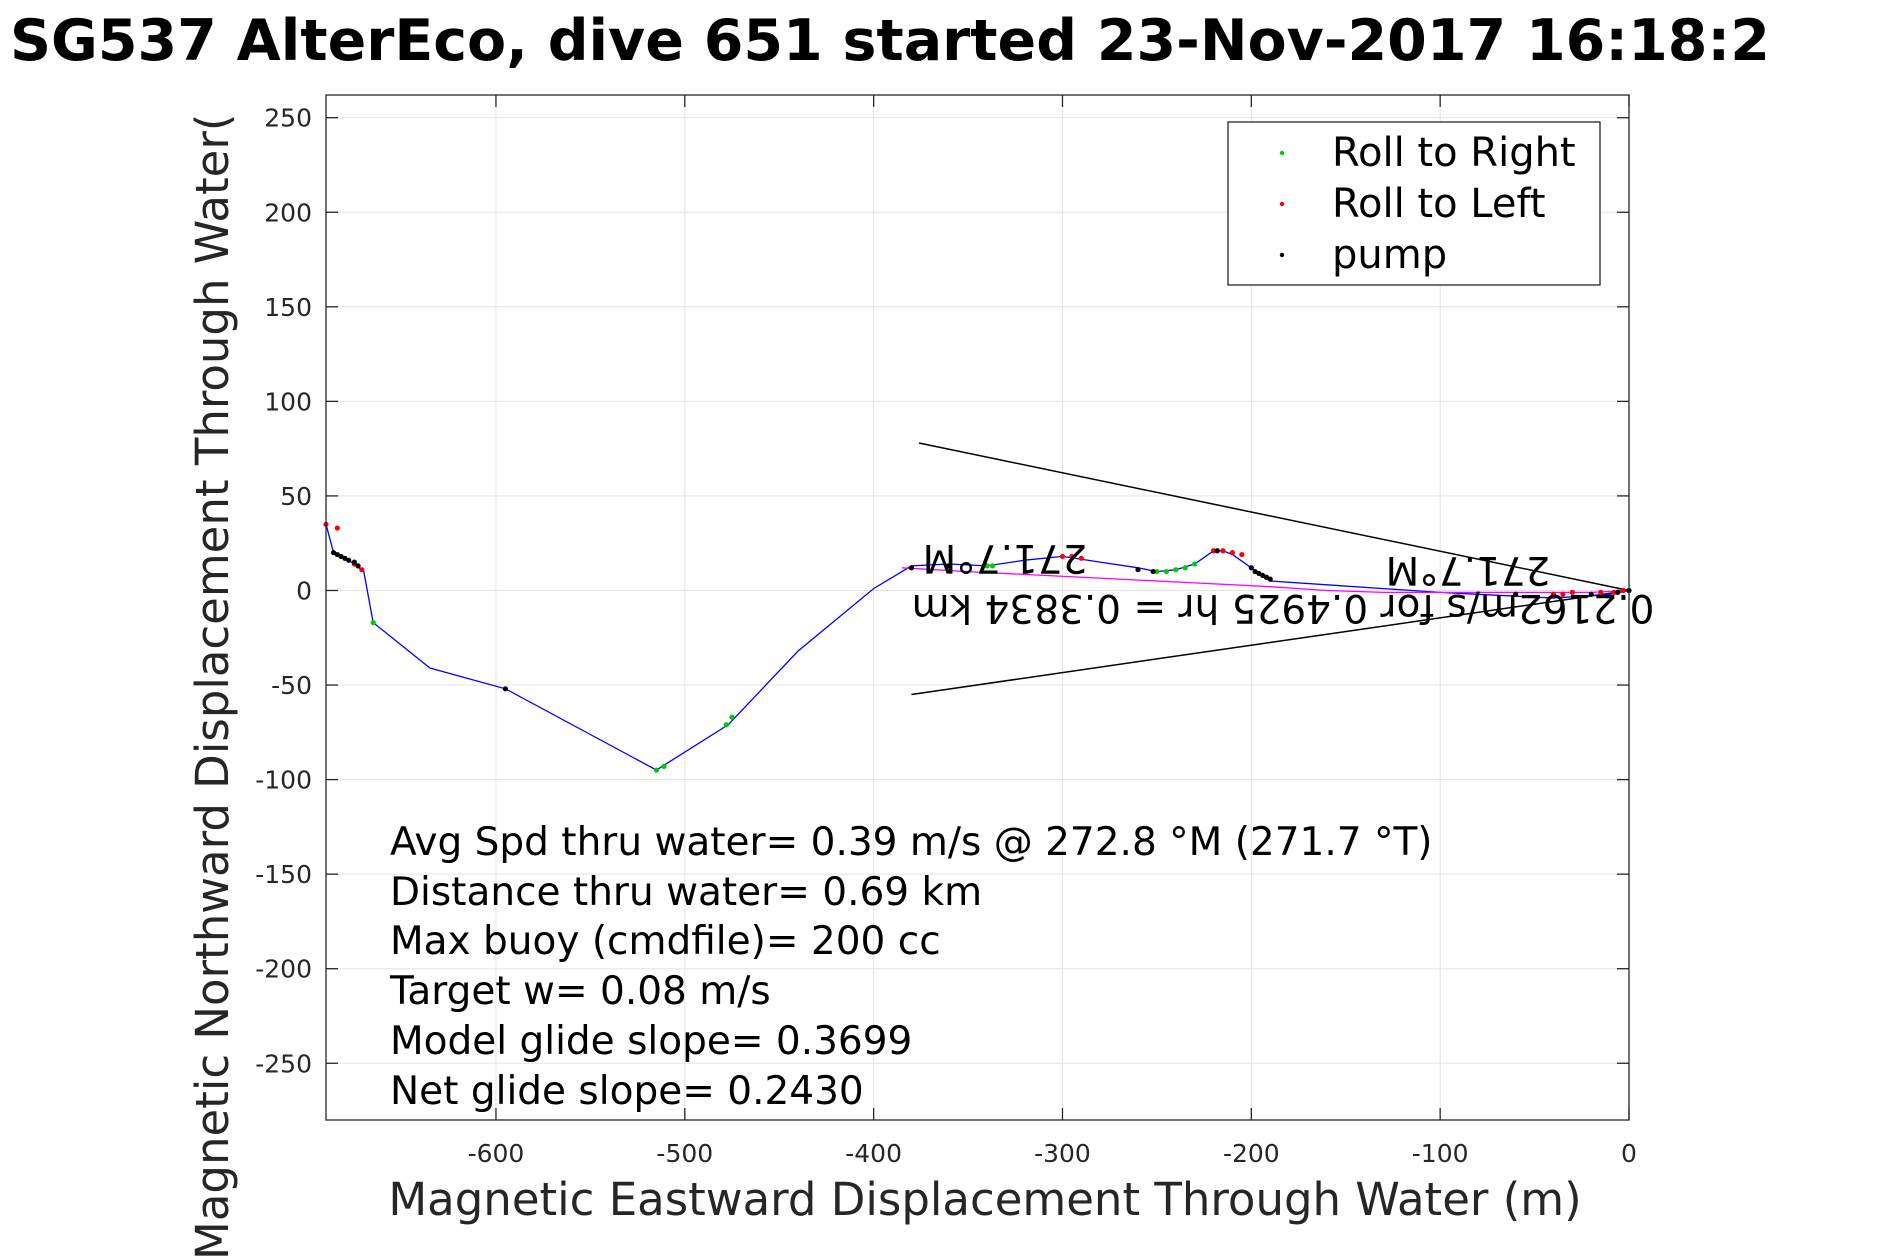 Image resolution: width=1890 pixels, height=1260 pixels. I want to click on y-tick-label: 100, so click(288, 401).